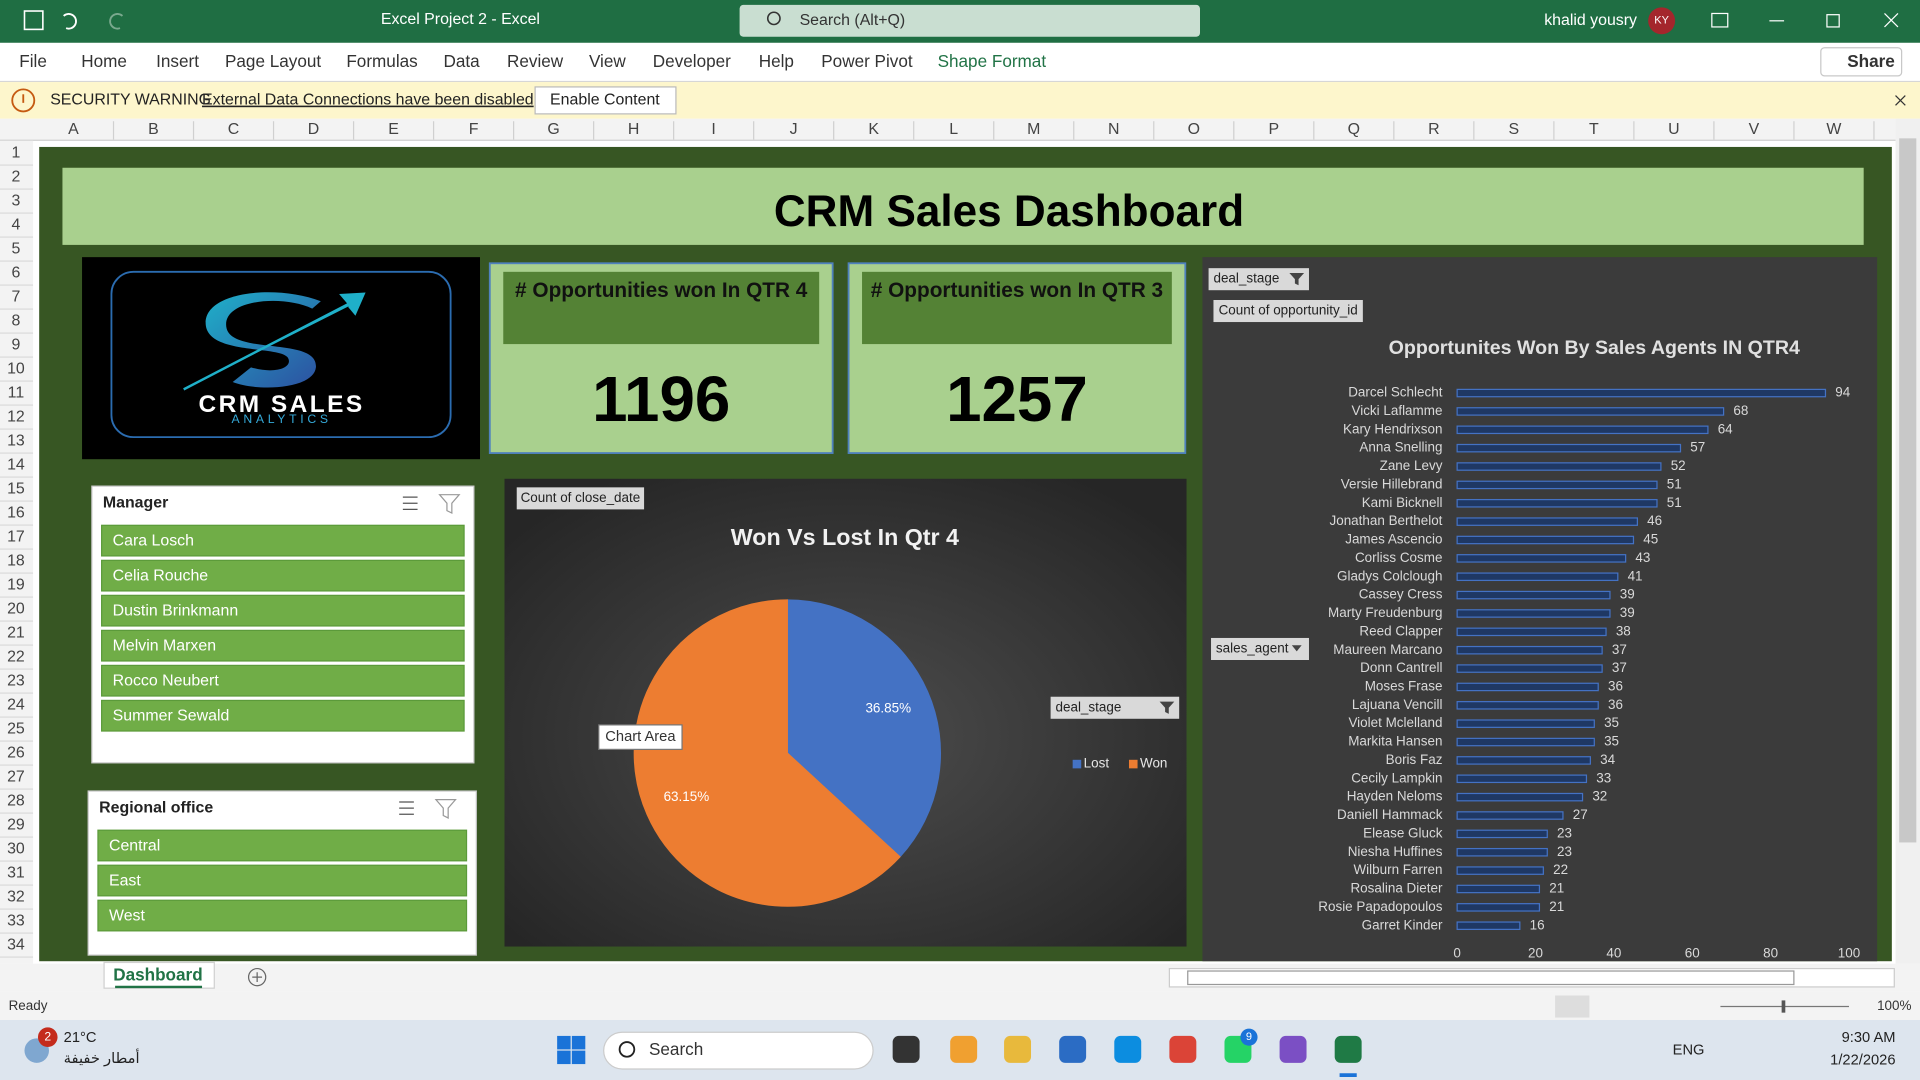 The width and height of the screenshot is (1920, 1080). What do you see at coordinates (776, 61) in the screenshot?
I see `ribbon-tab: Help` at bounding box center [776, 61].